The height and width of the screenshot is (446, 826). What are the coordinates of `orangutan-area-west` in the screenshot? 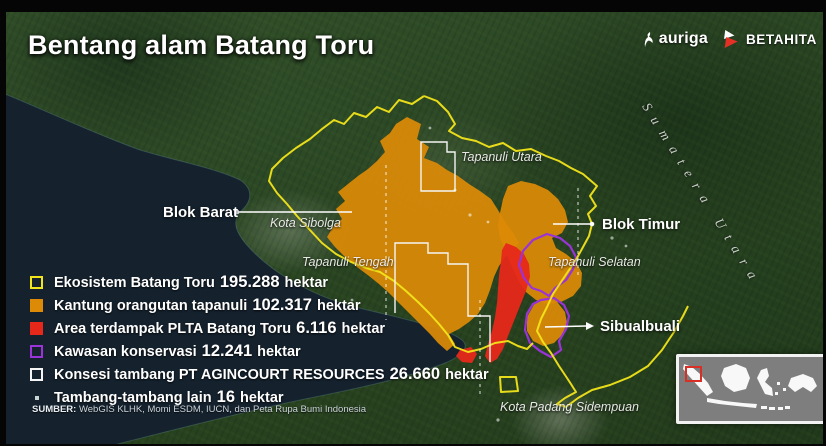 It's located at (423, 234).